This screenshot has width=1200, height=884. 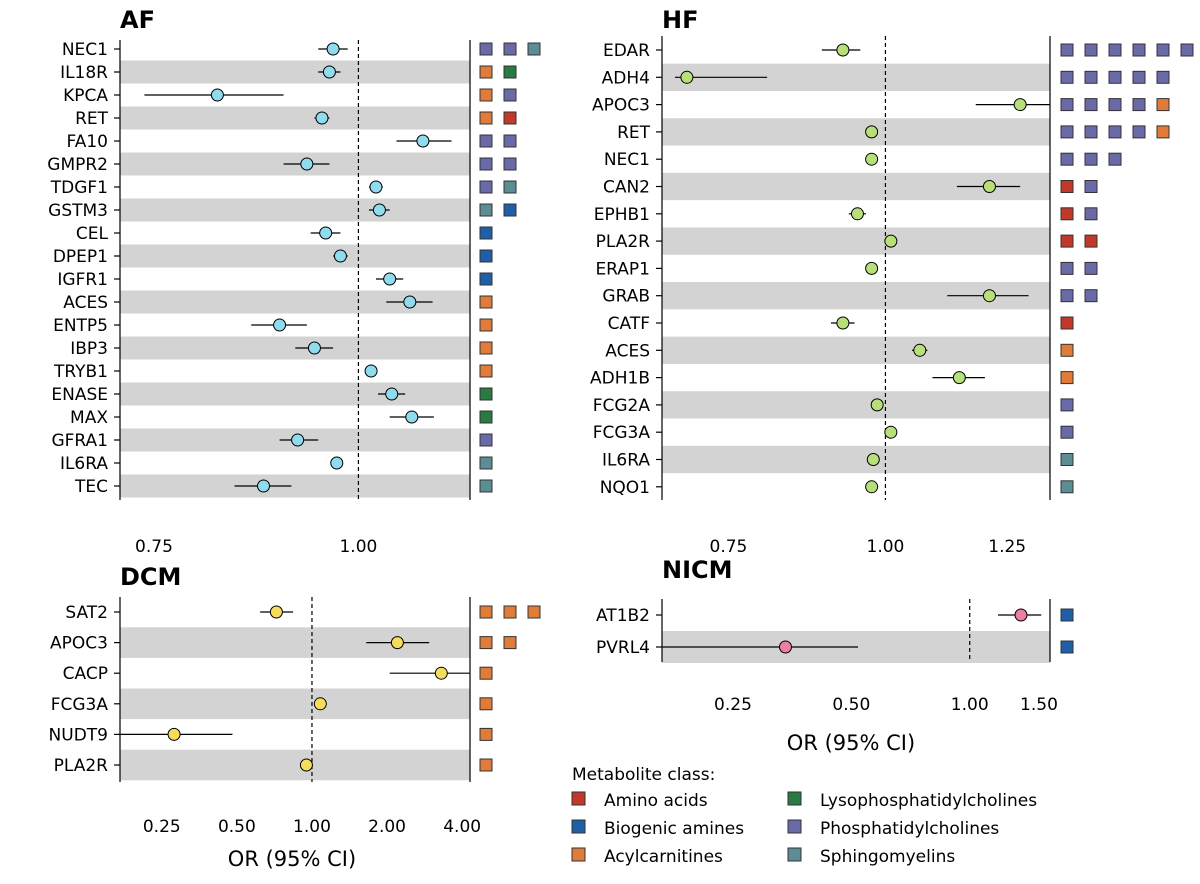 What do you see at coordinates (77, 165) in the screenshot?
I see `row-label: GMPR2` at bounding box center [77, 165].